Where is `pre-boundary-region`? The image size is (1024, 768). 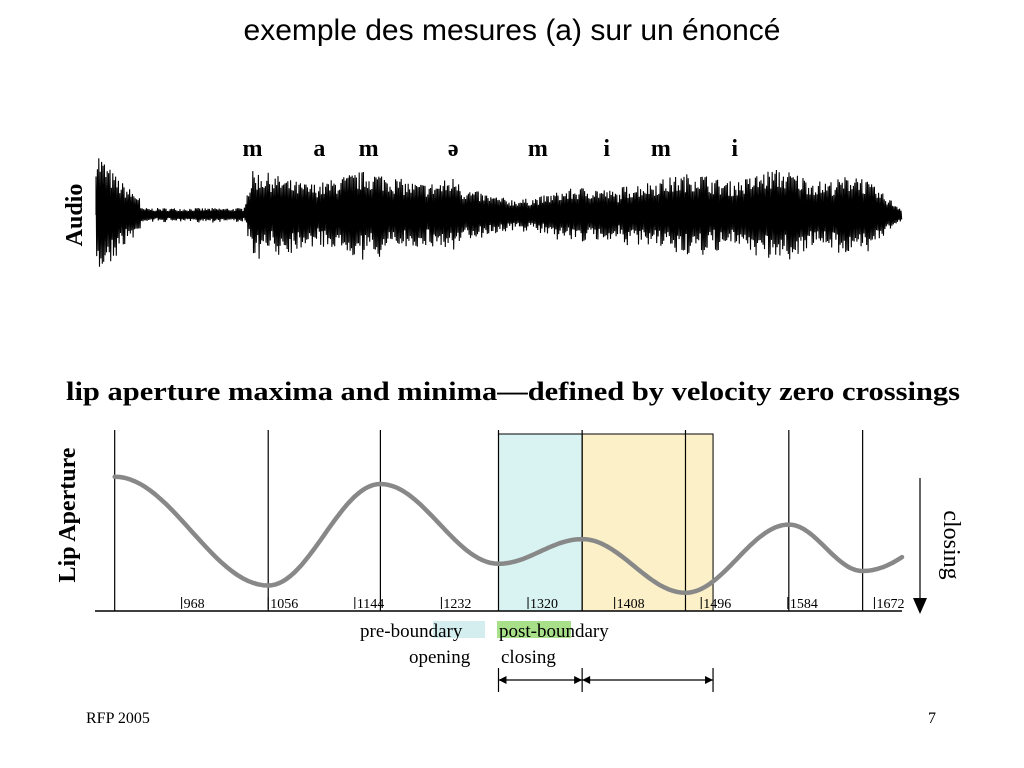
pre-boundary-region is located at coordinates (540, 522).